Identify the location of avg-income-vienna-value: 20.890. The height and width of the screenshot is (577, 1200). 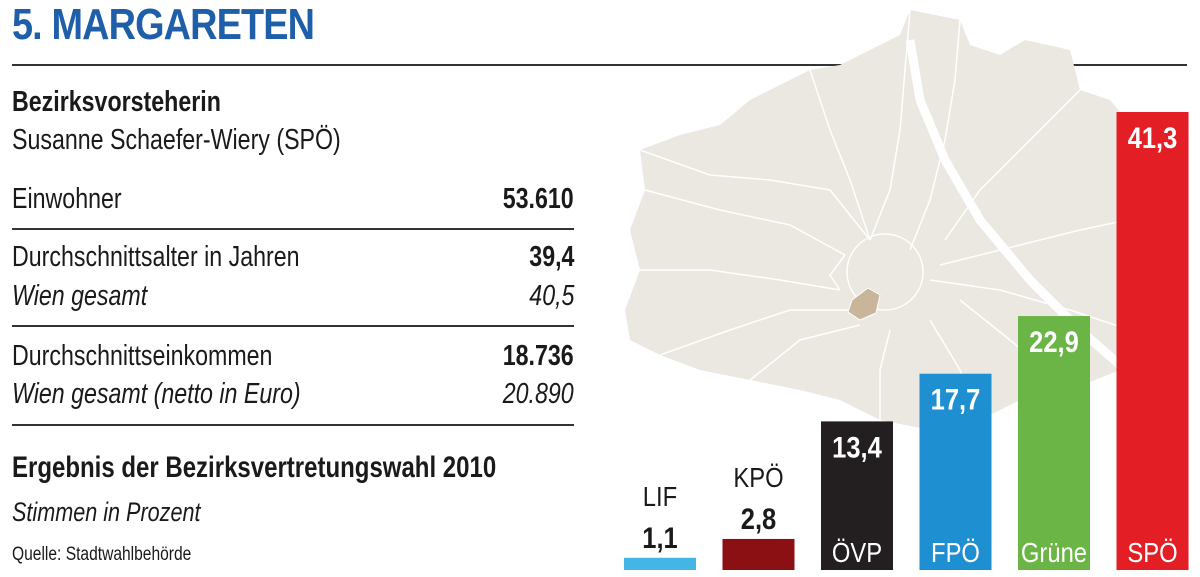
(538, 394).